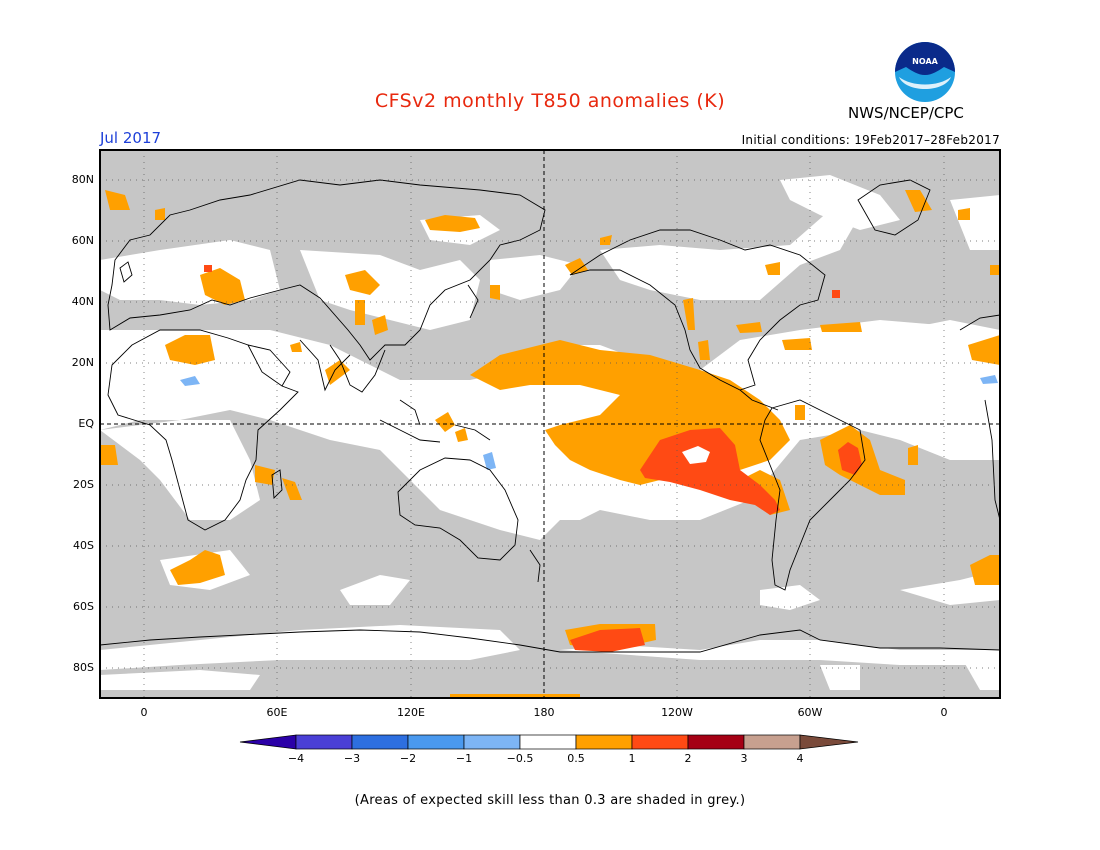 The image size is (1100, 850). Describe the element at coordinates (411, 712) in the screenshot. I see `lon-label-120e: 120E` at that location.